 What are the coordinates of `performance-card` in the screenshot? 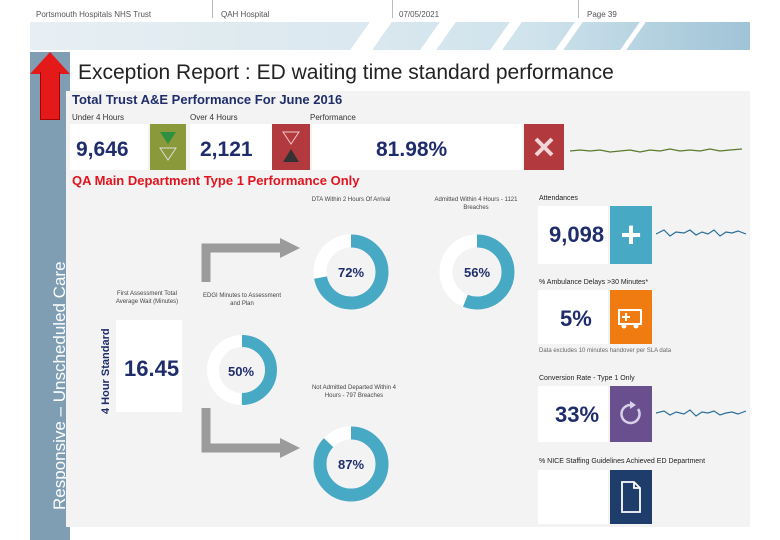 It's located at (417, 147).